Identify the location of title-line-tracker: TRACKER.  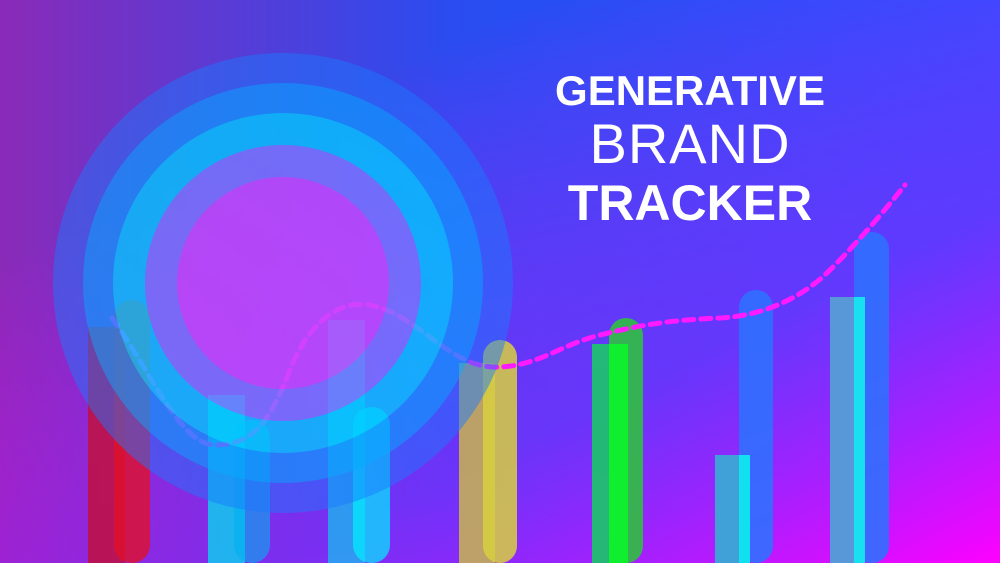
(690, 203).